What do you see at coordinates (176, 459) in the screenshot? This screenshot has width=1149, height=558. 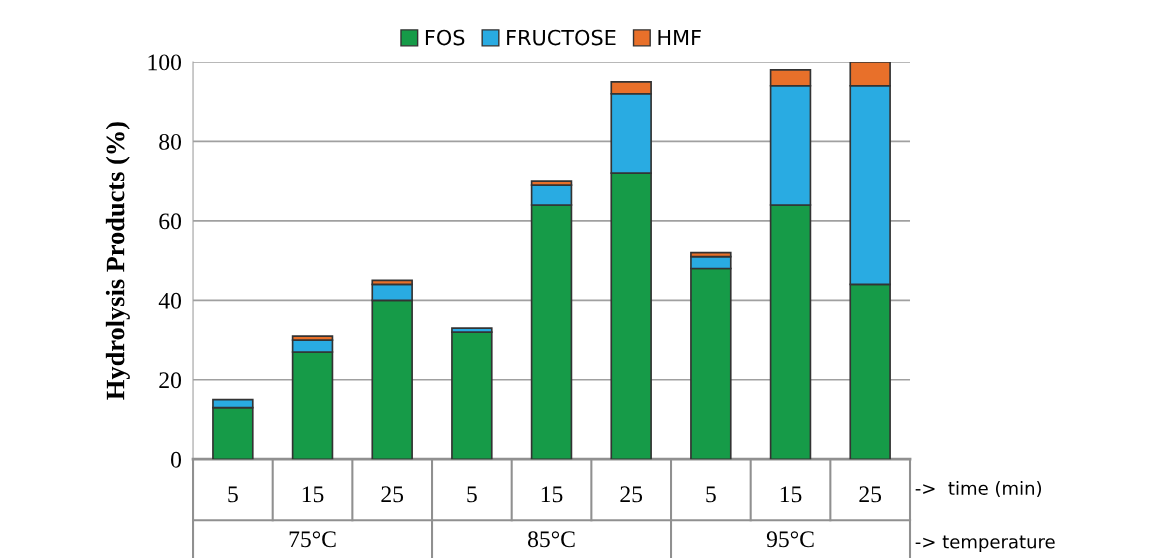 I see `y-tick-label: 0` at bounding box center [176, 459].